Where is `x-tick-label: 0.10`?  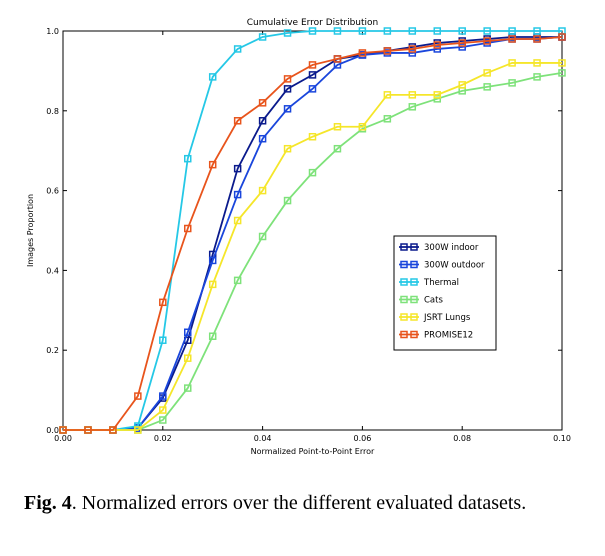
x-tick-label: 0.10 is located at coordinates (562, 438).